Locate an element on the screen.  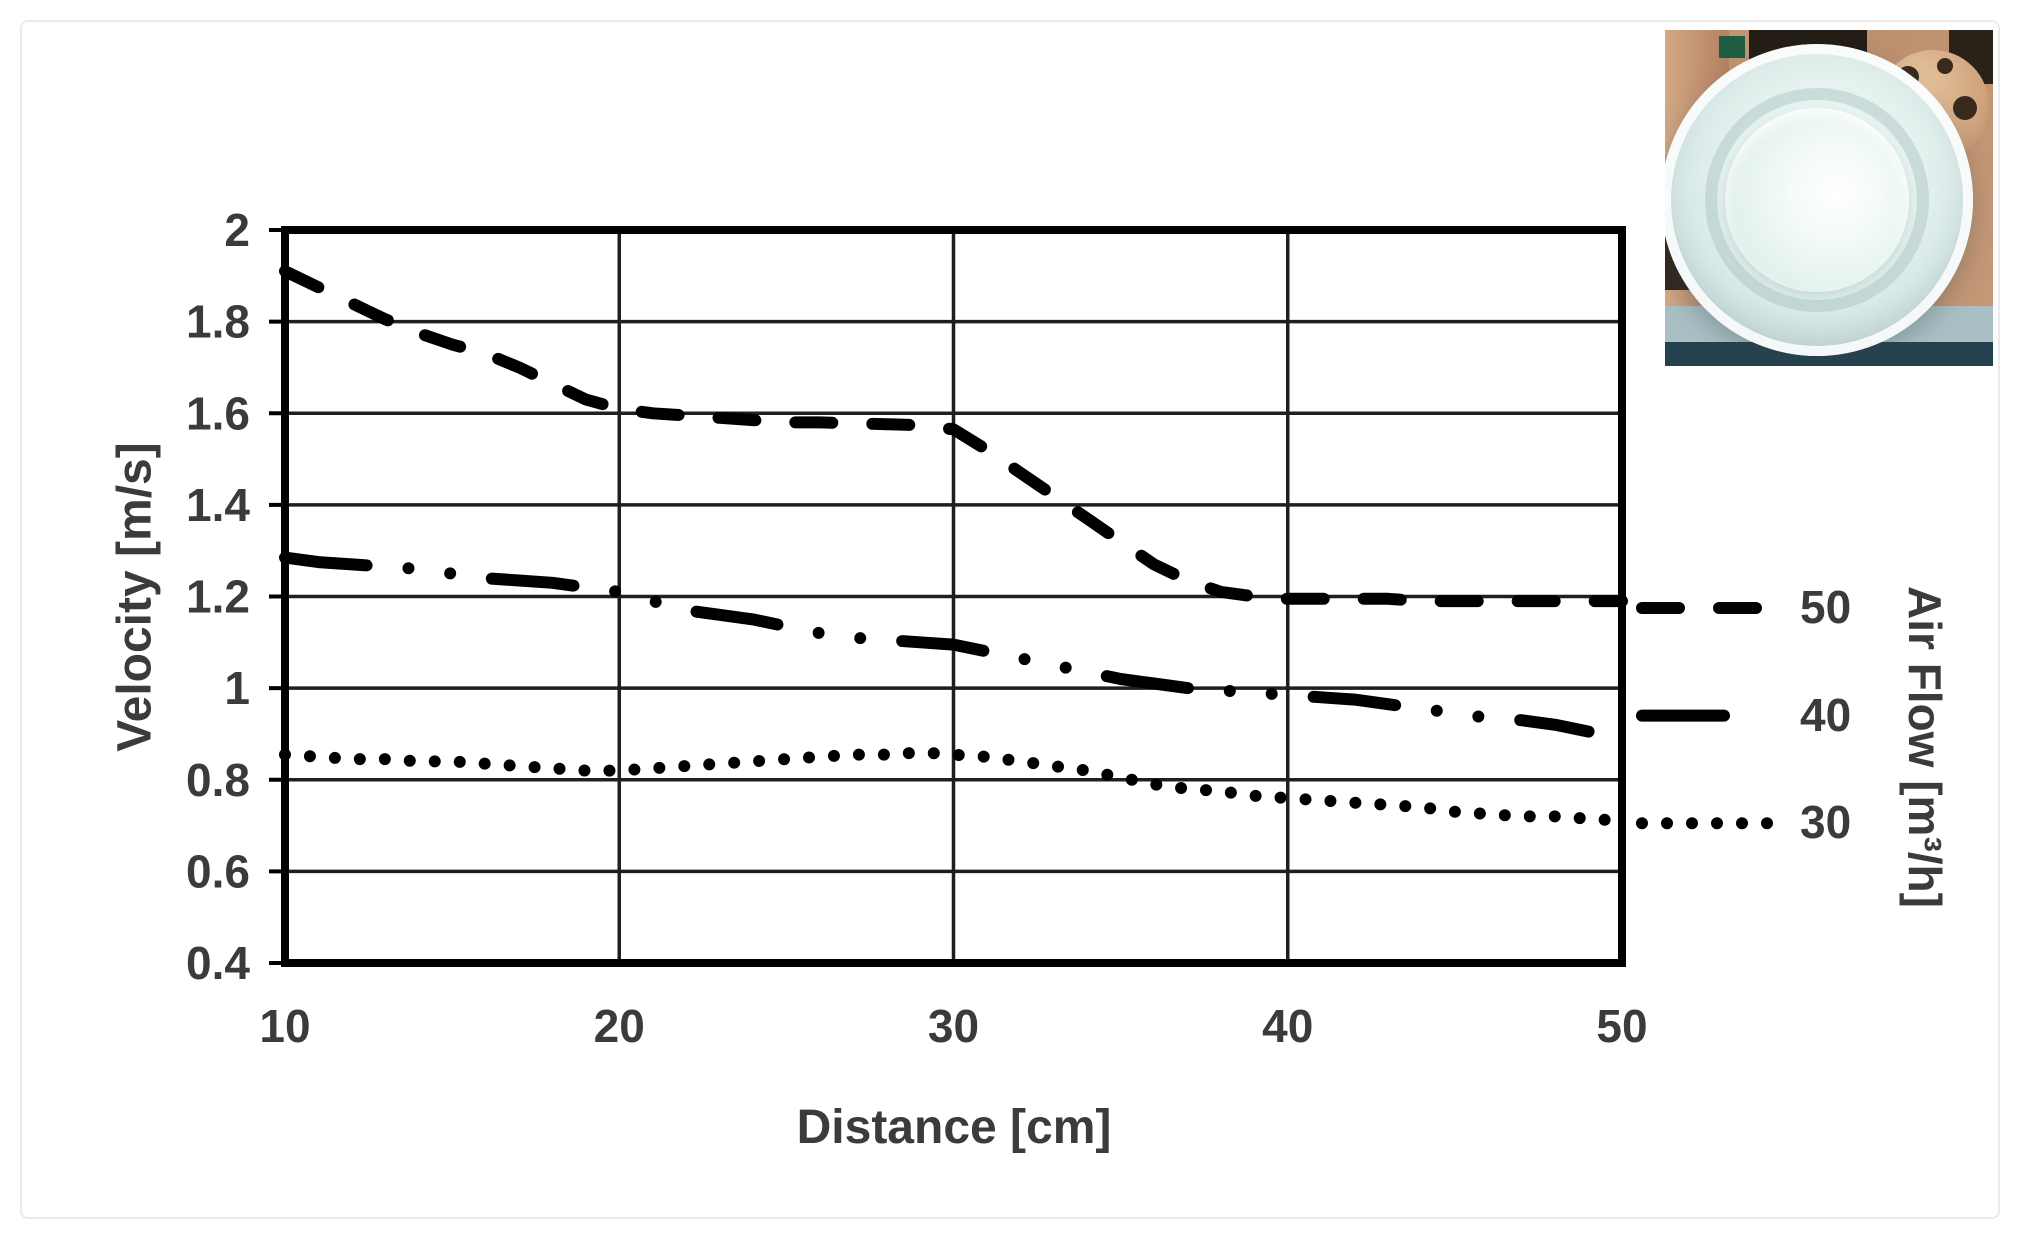
y-tick-label: 1 is located at coordinates (237, 688).